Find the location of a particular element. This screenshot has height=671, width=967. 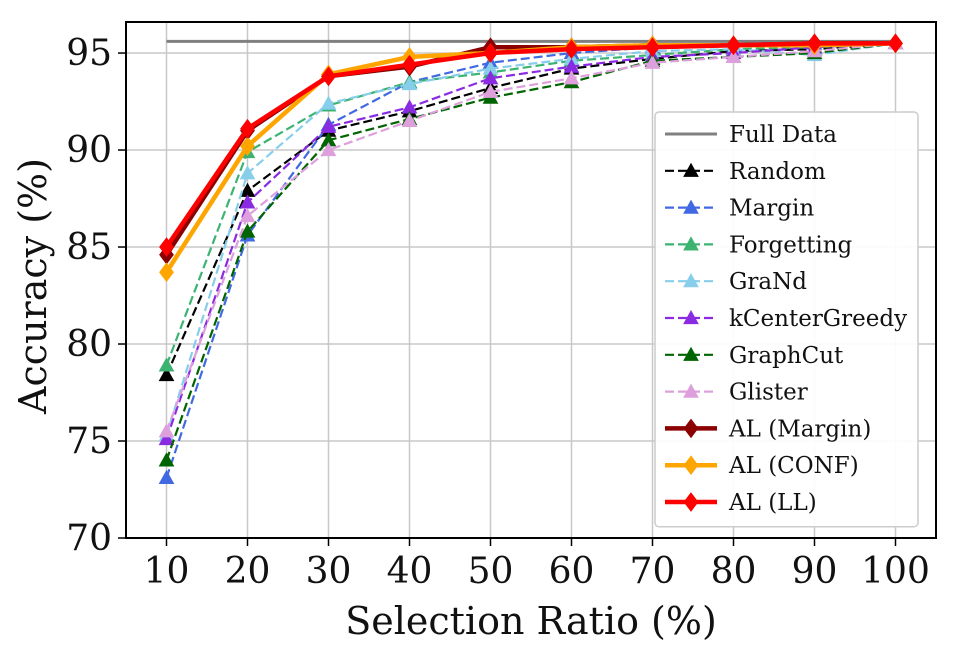

legend-label: AL (Margin) is located at coordinates (799, 429).